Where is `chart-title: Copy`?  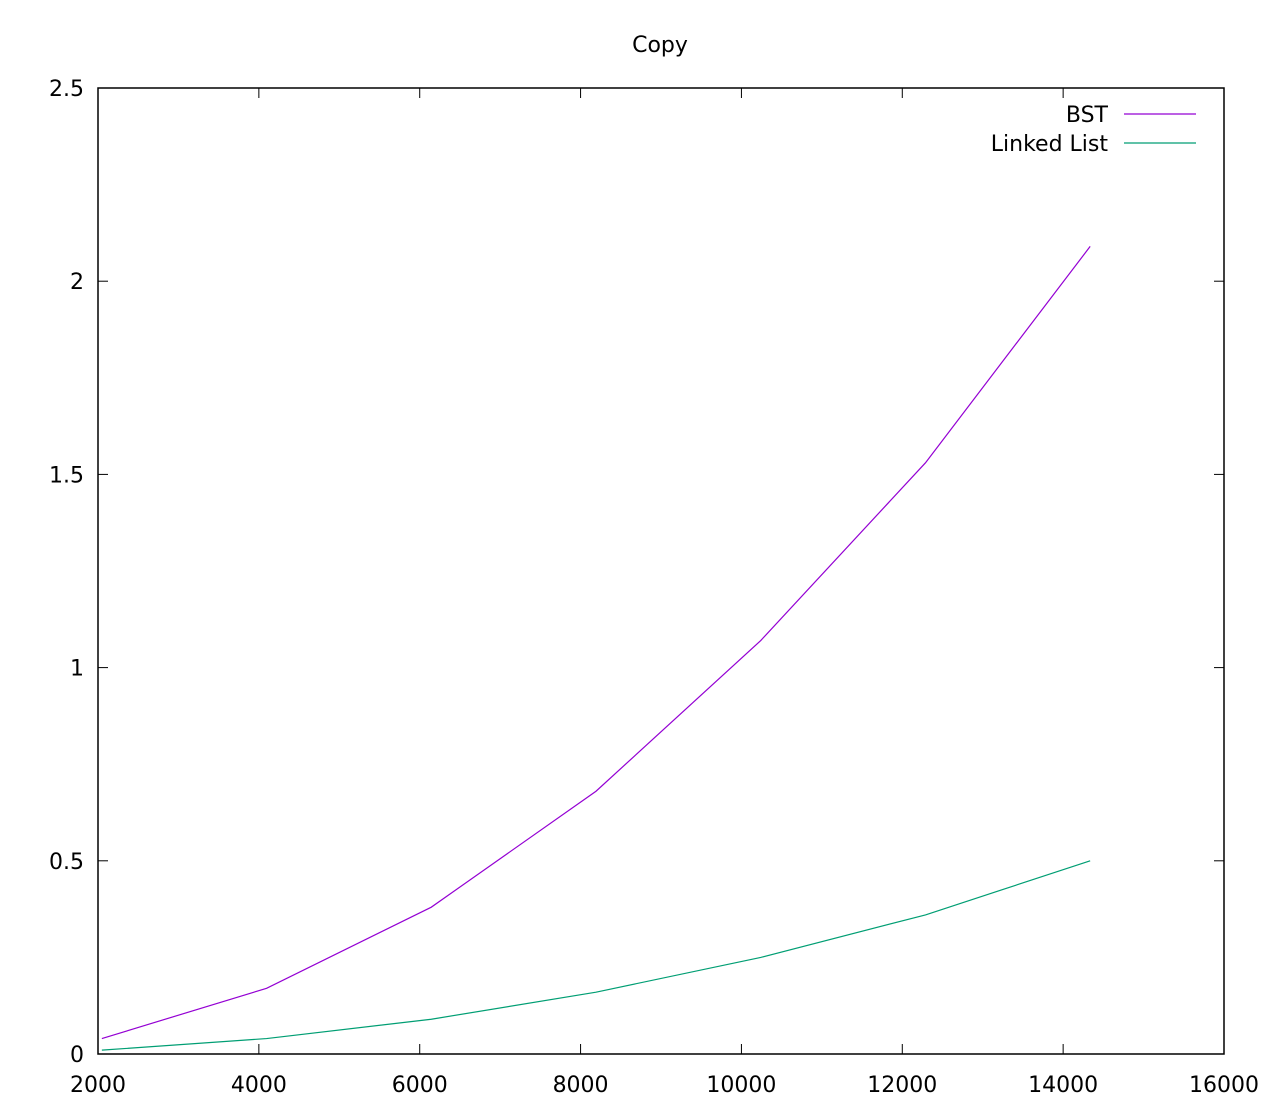
chart-title: Copy is located at coordinates (660, 45).